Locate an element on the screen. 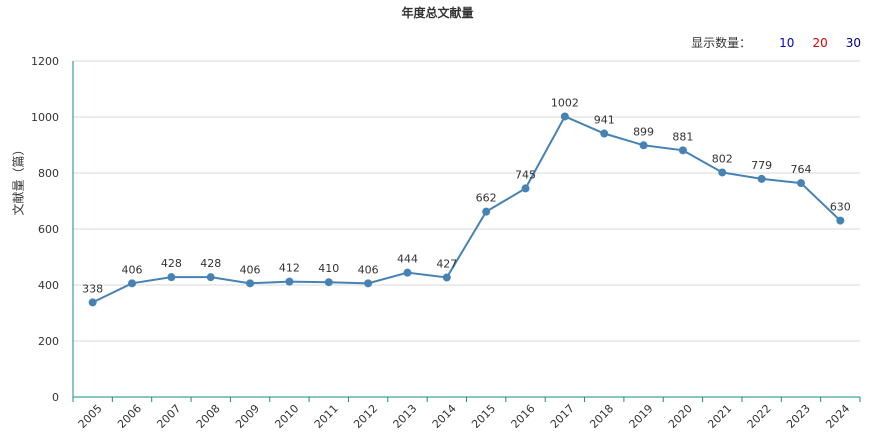 Image resolution: width=875 pixels, height=443 pixels. x-tick-label: 2009 is located at coordinates (247, 416).